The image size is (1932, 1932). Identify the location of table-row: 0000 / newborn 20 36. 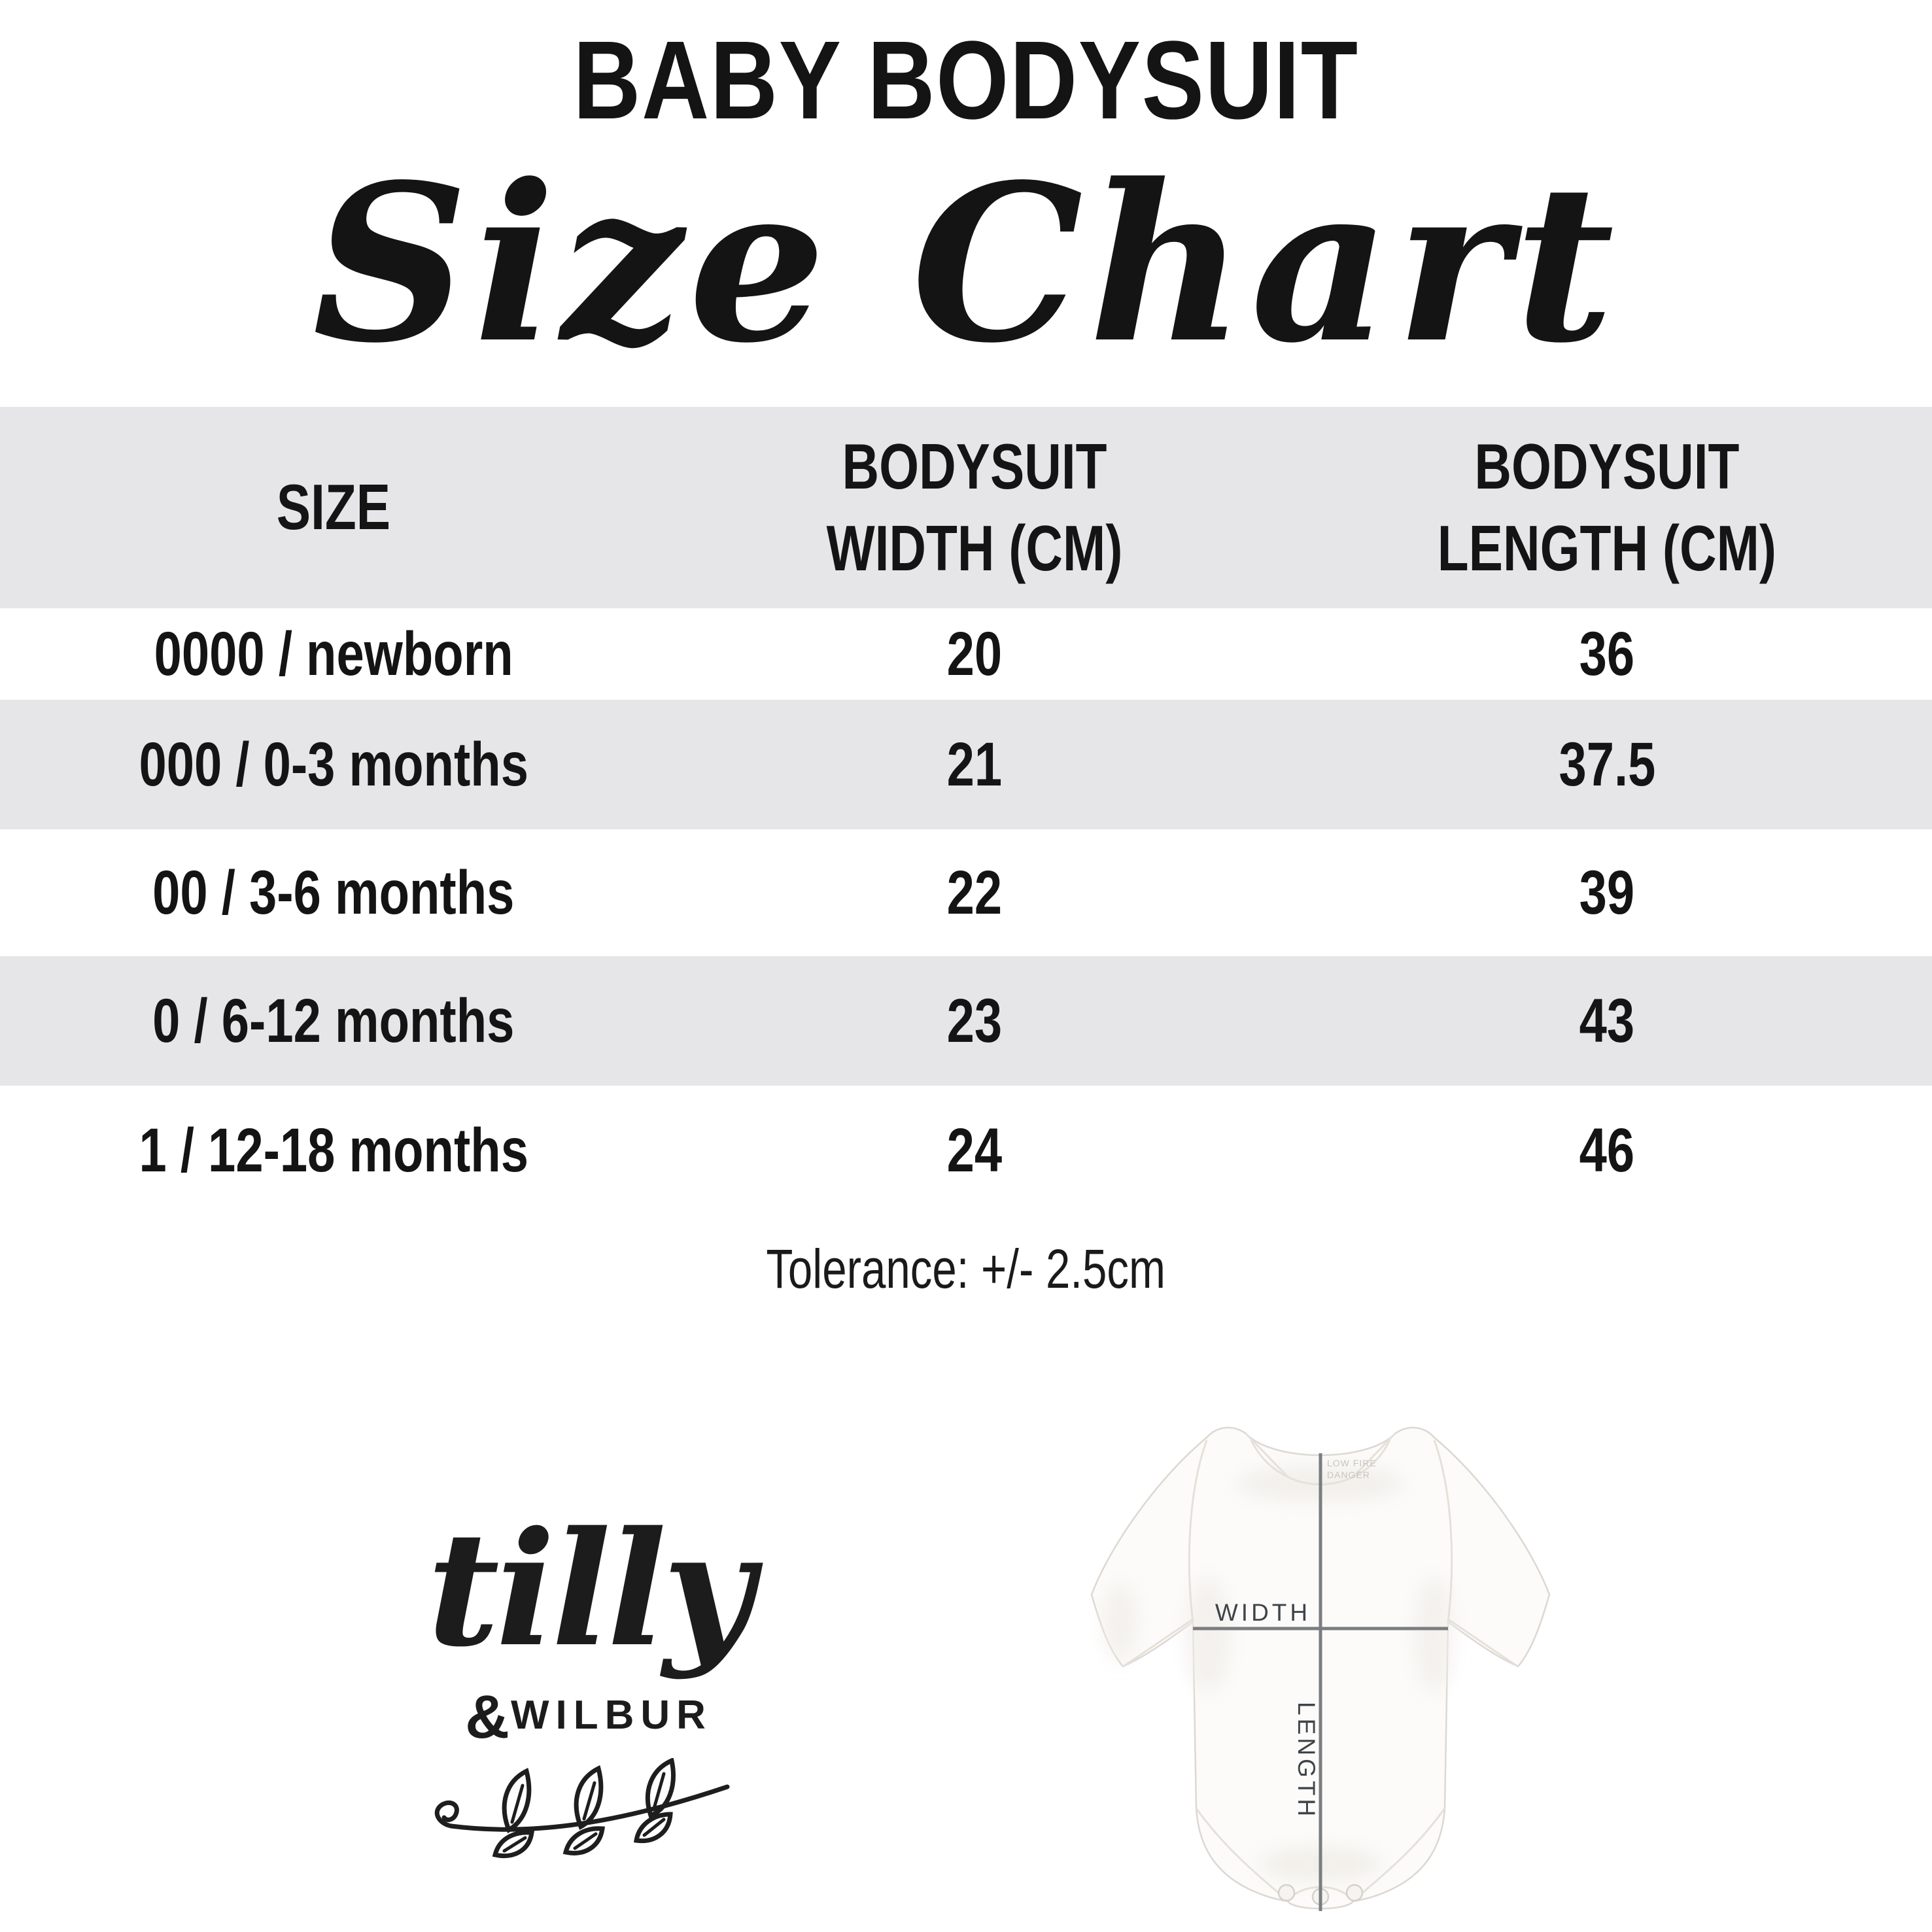
(966, 654).